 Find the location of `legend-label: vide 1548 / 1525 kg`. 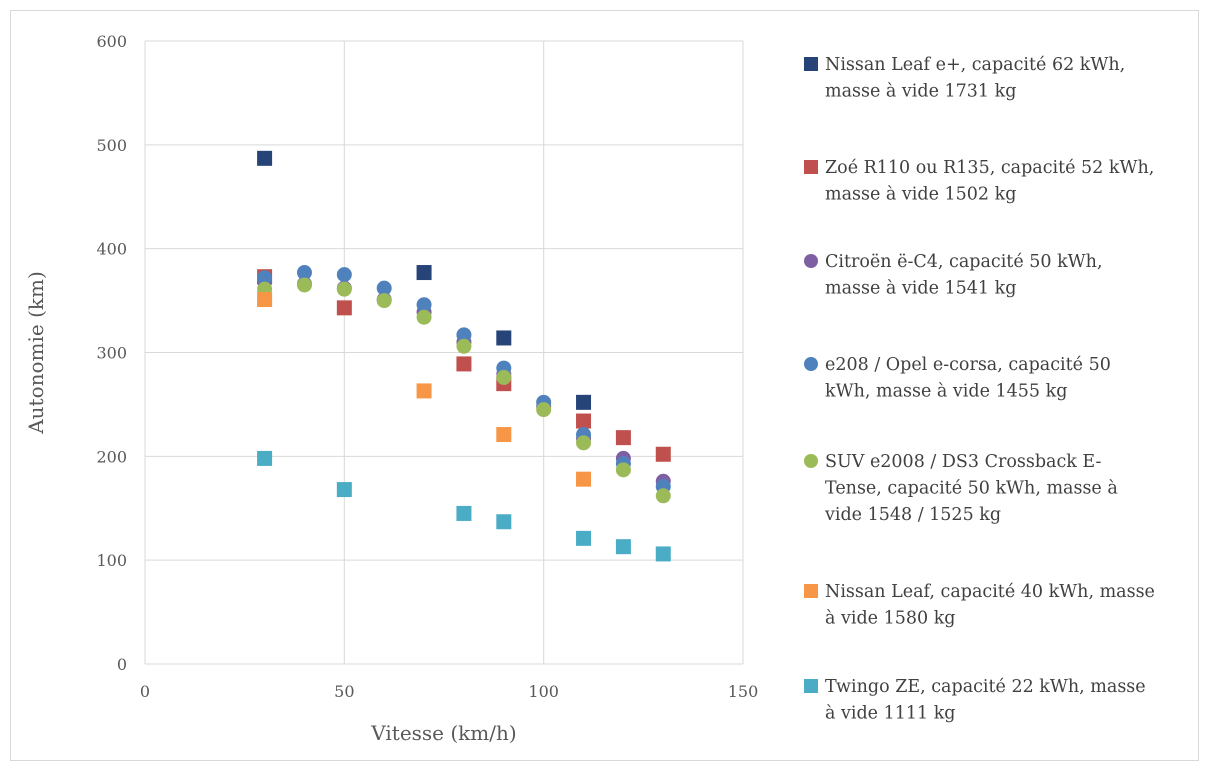

legend-label: vide 1548 / 1525 kg is located at coordinates (912, 515).